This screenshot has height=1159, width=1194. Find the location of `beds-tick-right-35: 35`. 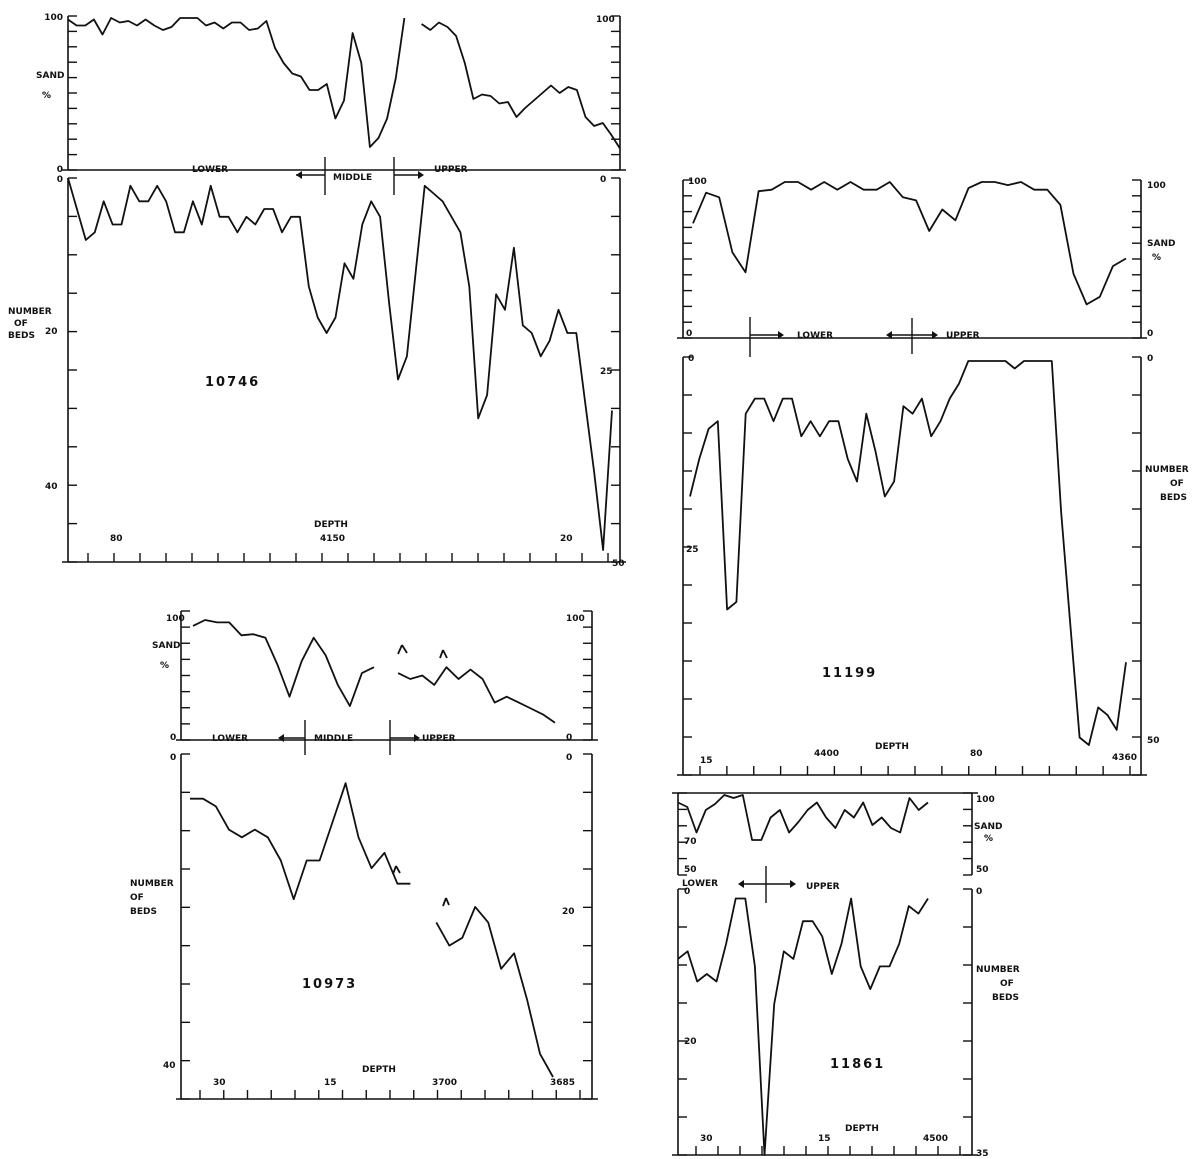

beds-tick-right-35: 35 is located at coordinates (982, 1154).